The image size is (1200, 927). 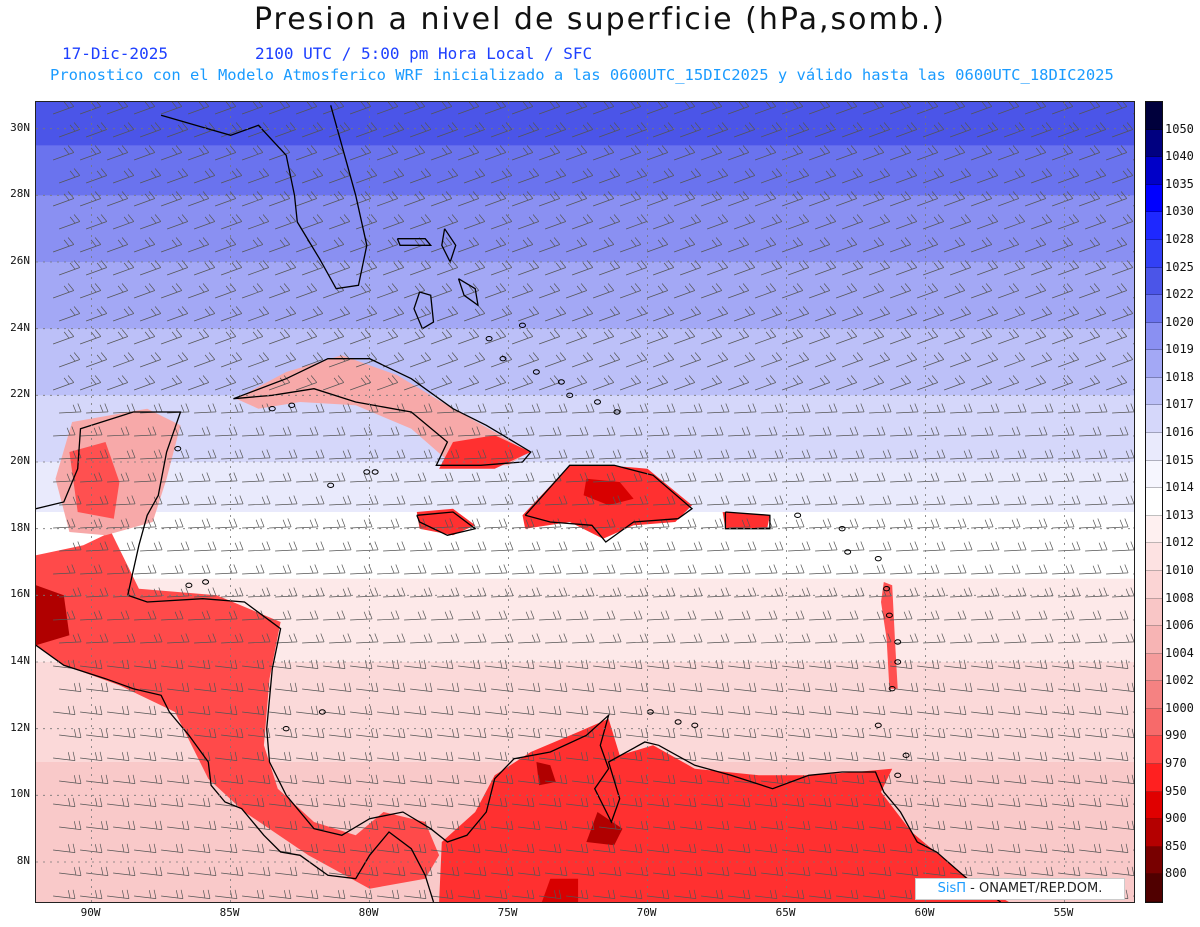 I want to click on lon-tick-label: 70W, so click(x=646, y=912).